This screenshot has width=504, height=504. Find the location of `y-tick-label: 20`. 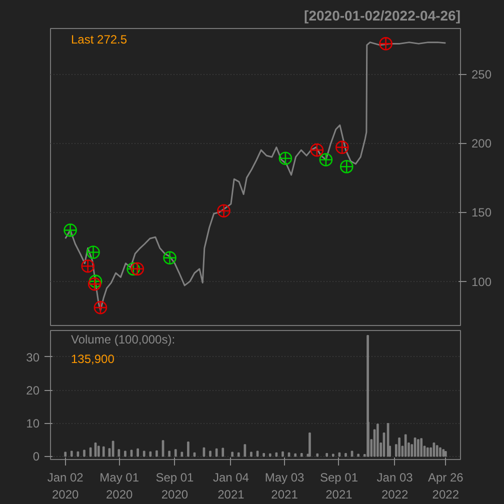

y-tick-label: 20 is located at coordinates (33, 391).